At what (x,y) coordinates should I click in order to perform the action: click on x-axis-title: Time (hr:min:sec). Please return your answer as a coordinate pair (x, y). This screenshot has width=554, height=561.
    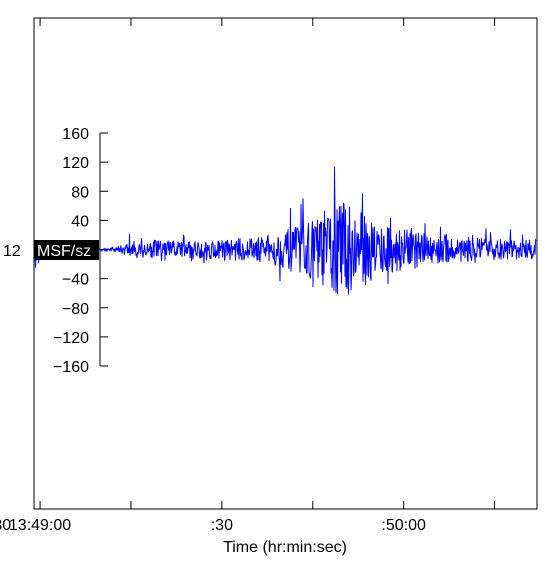
    Looking at the image, I should click on (285, 547).